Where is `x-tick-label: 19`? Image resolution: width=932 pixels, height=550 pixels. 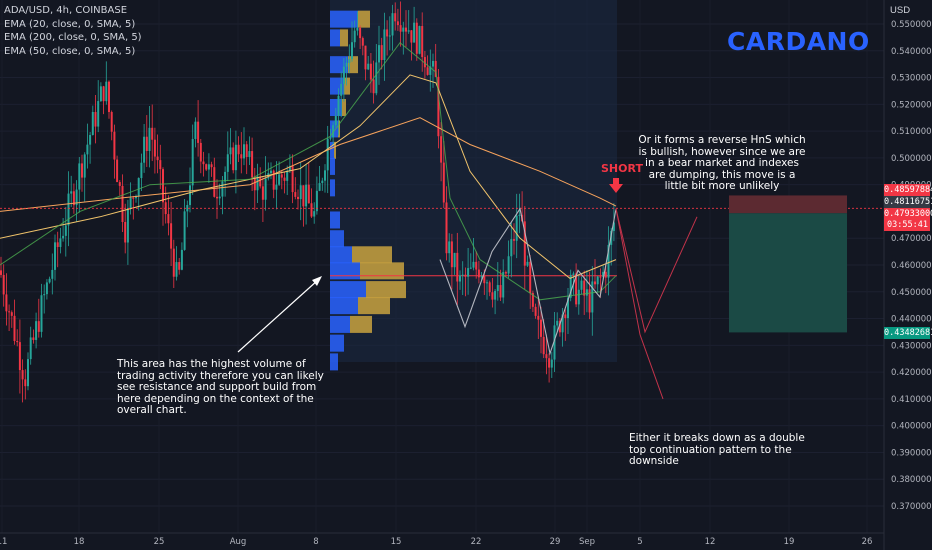
x-tick-label: 19 is located at coordinates (789, 542).